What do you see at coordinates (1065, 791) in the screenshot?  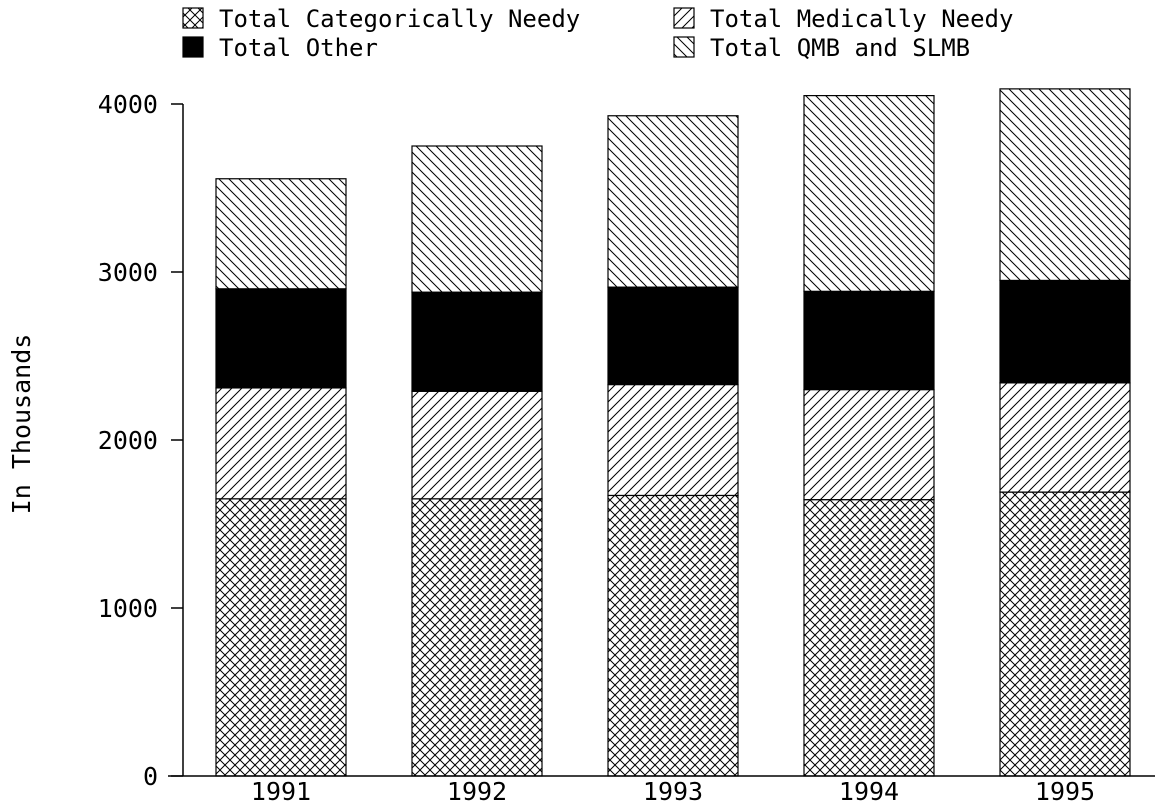 I see `x-tick-label: 1995` at bounding box center [1065, 791].